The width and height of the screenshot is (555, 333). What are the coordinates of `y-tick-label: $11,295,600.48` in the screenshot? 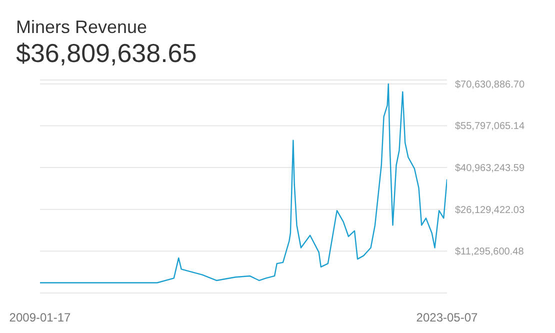 It's located at (489, 252).